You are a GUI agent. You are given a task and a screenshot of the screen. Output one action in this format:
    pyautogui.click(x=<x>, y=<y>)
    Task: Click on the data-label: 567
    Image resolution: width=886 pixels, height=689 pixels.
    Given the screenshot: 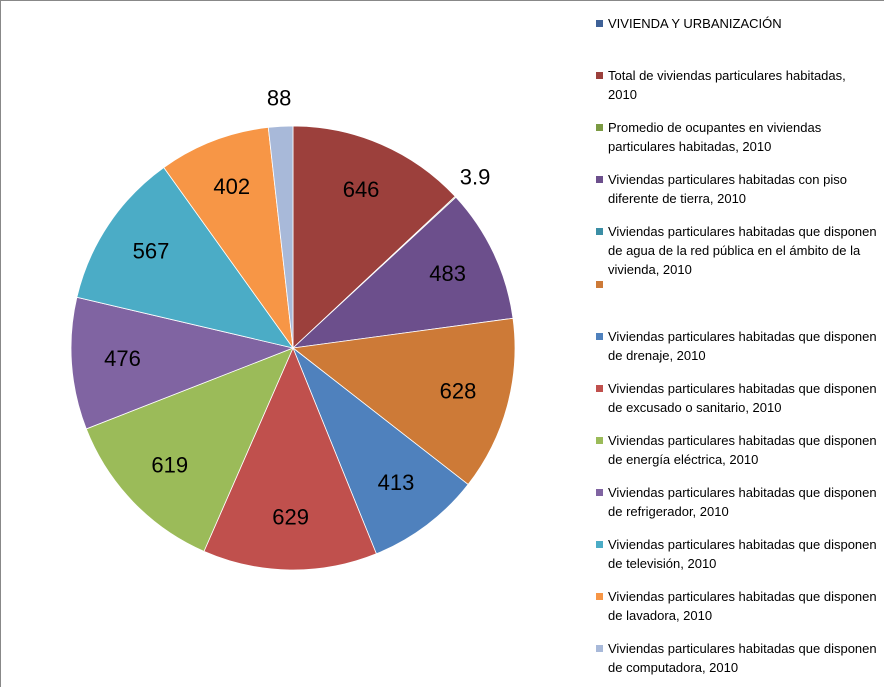 What is the action you would take?
    pyautogui.click(x=151, y=251)
    